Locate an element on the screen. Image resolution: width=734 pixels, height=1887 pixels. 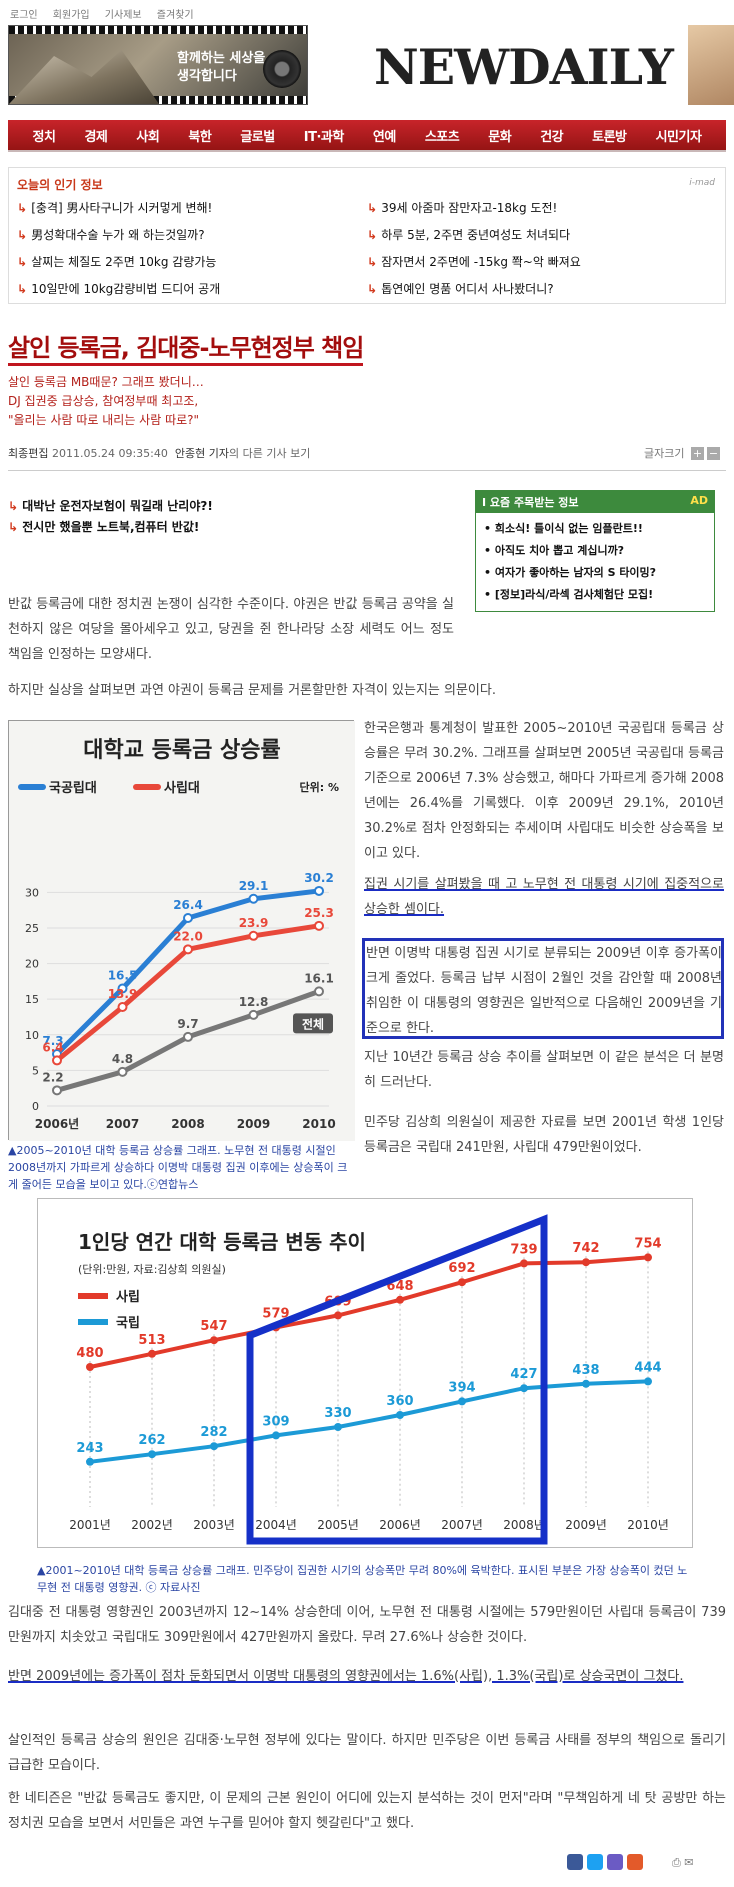
article-date: 2011.05.24 09:35:40 is located at coordinates (109, 453).